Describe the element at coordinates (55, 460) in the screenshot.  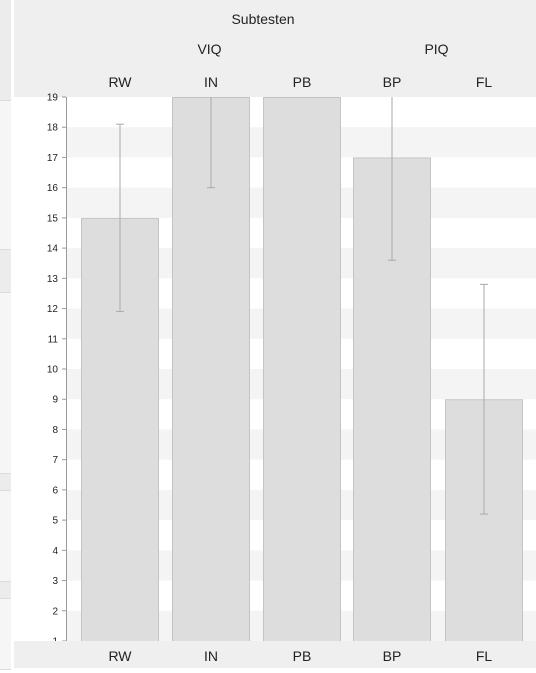
I see `y-tick-label: 7` at that location.